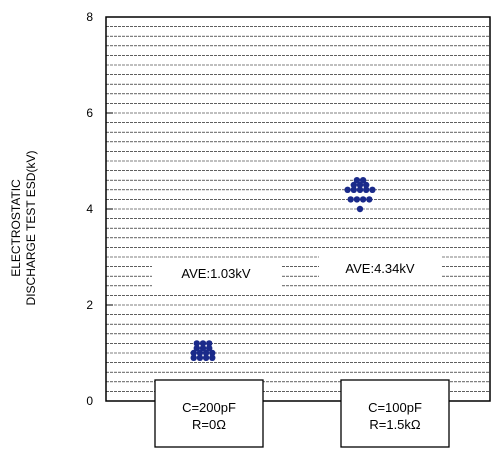  Describe the element at coordinates (209, 407) in the screenshot. I see `category-label-line: C=200pF` at that location.